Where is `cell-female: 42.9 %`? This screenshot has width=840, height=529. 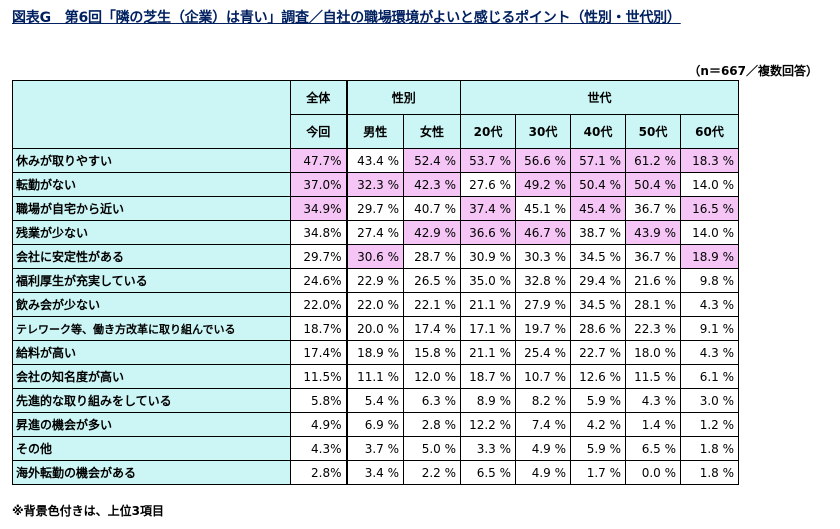 cell-female: 42.9 % is located at coordinates (432, 232).